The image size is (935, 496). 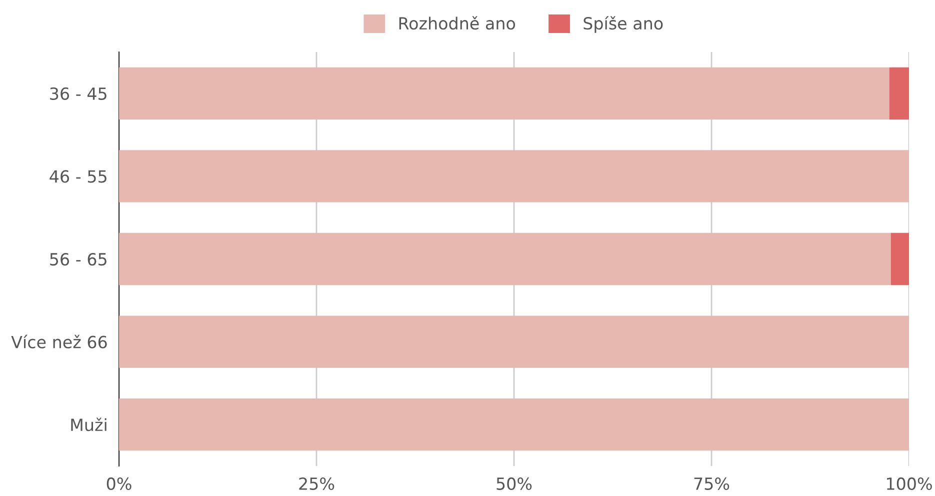 What do you see at coordinates (316, 483) in the screenshot?
I see `x-tick-label: 25%` at bounding box center [316, 483].